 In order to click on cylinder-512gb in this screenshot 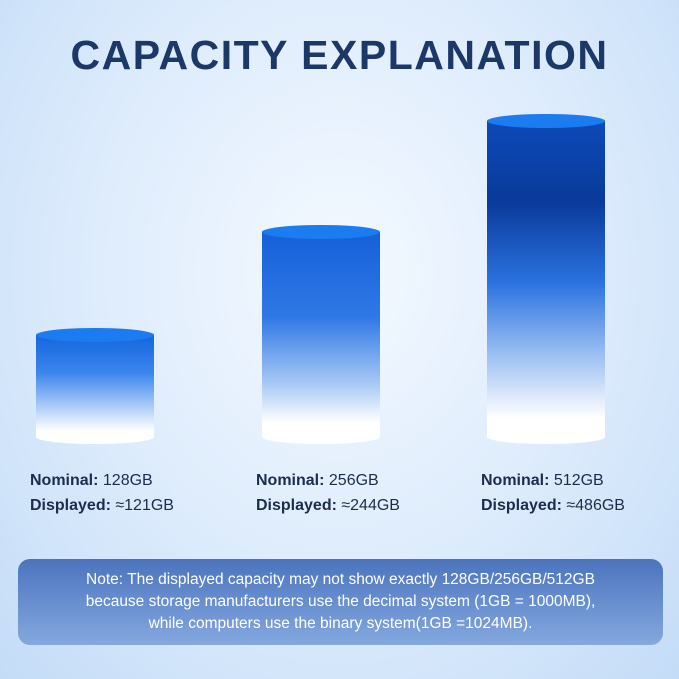, I will do `click(546, 279)`.